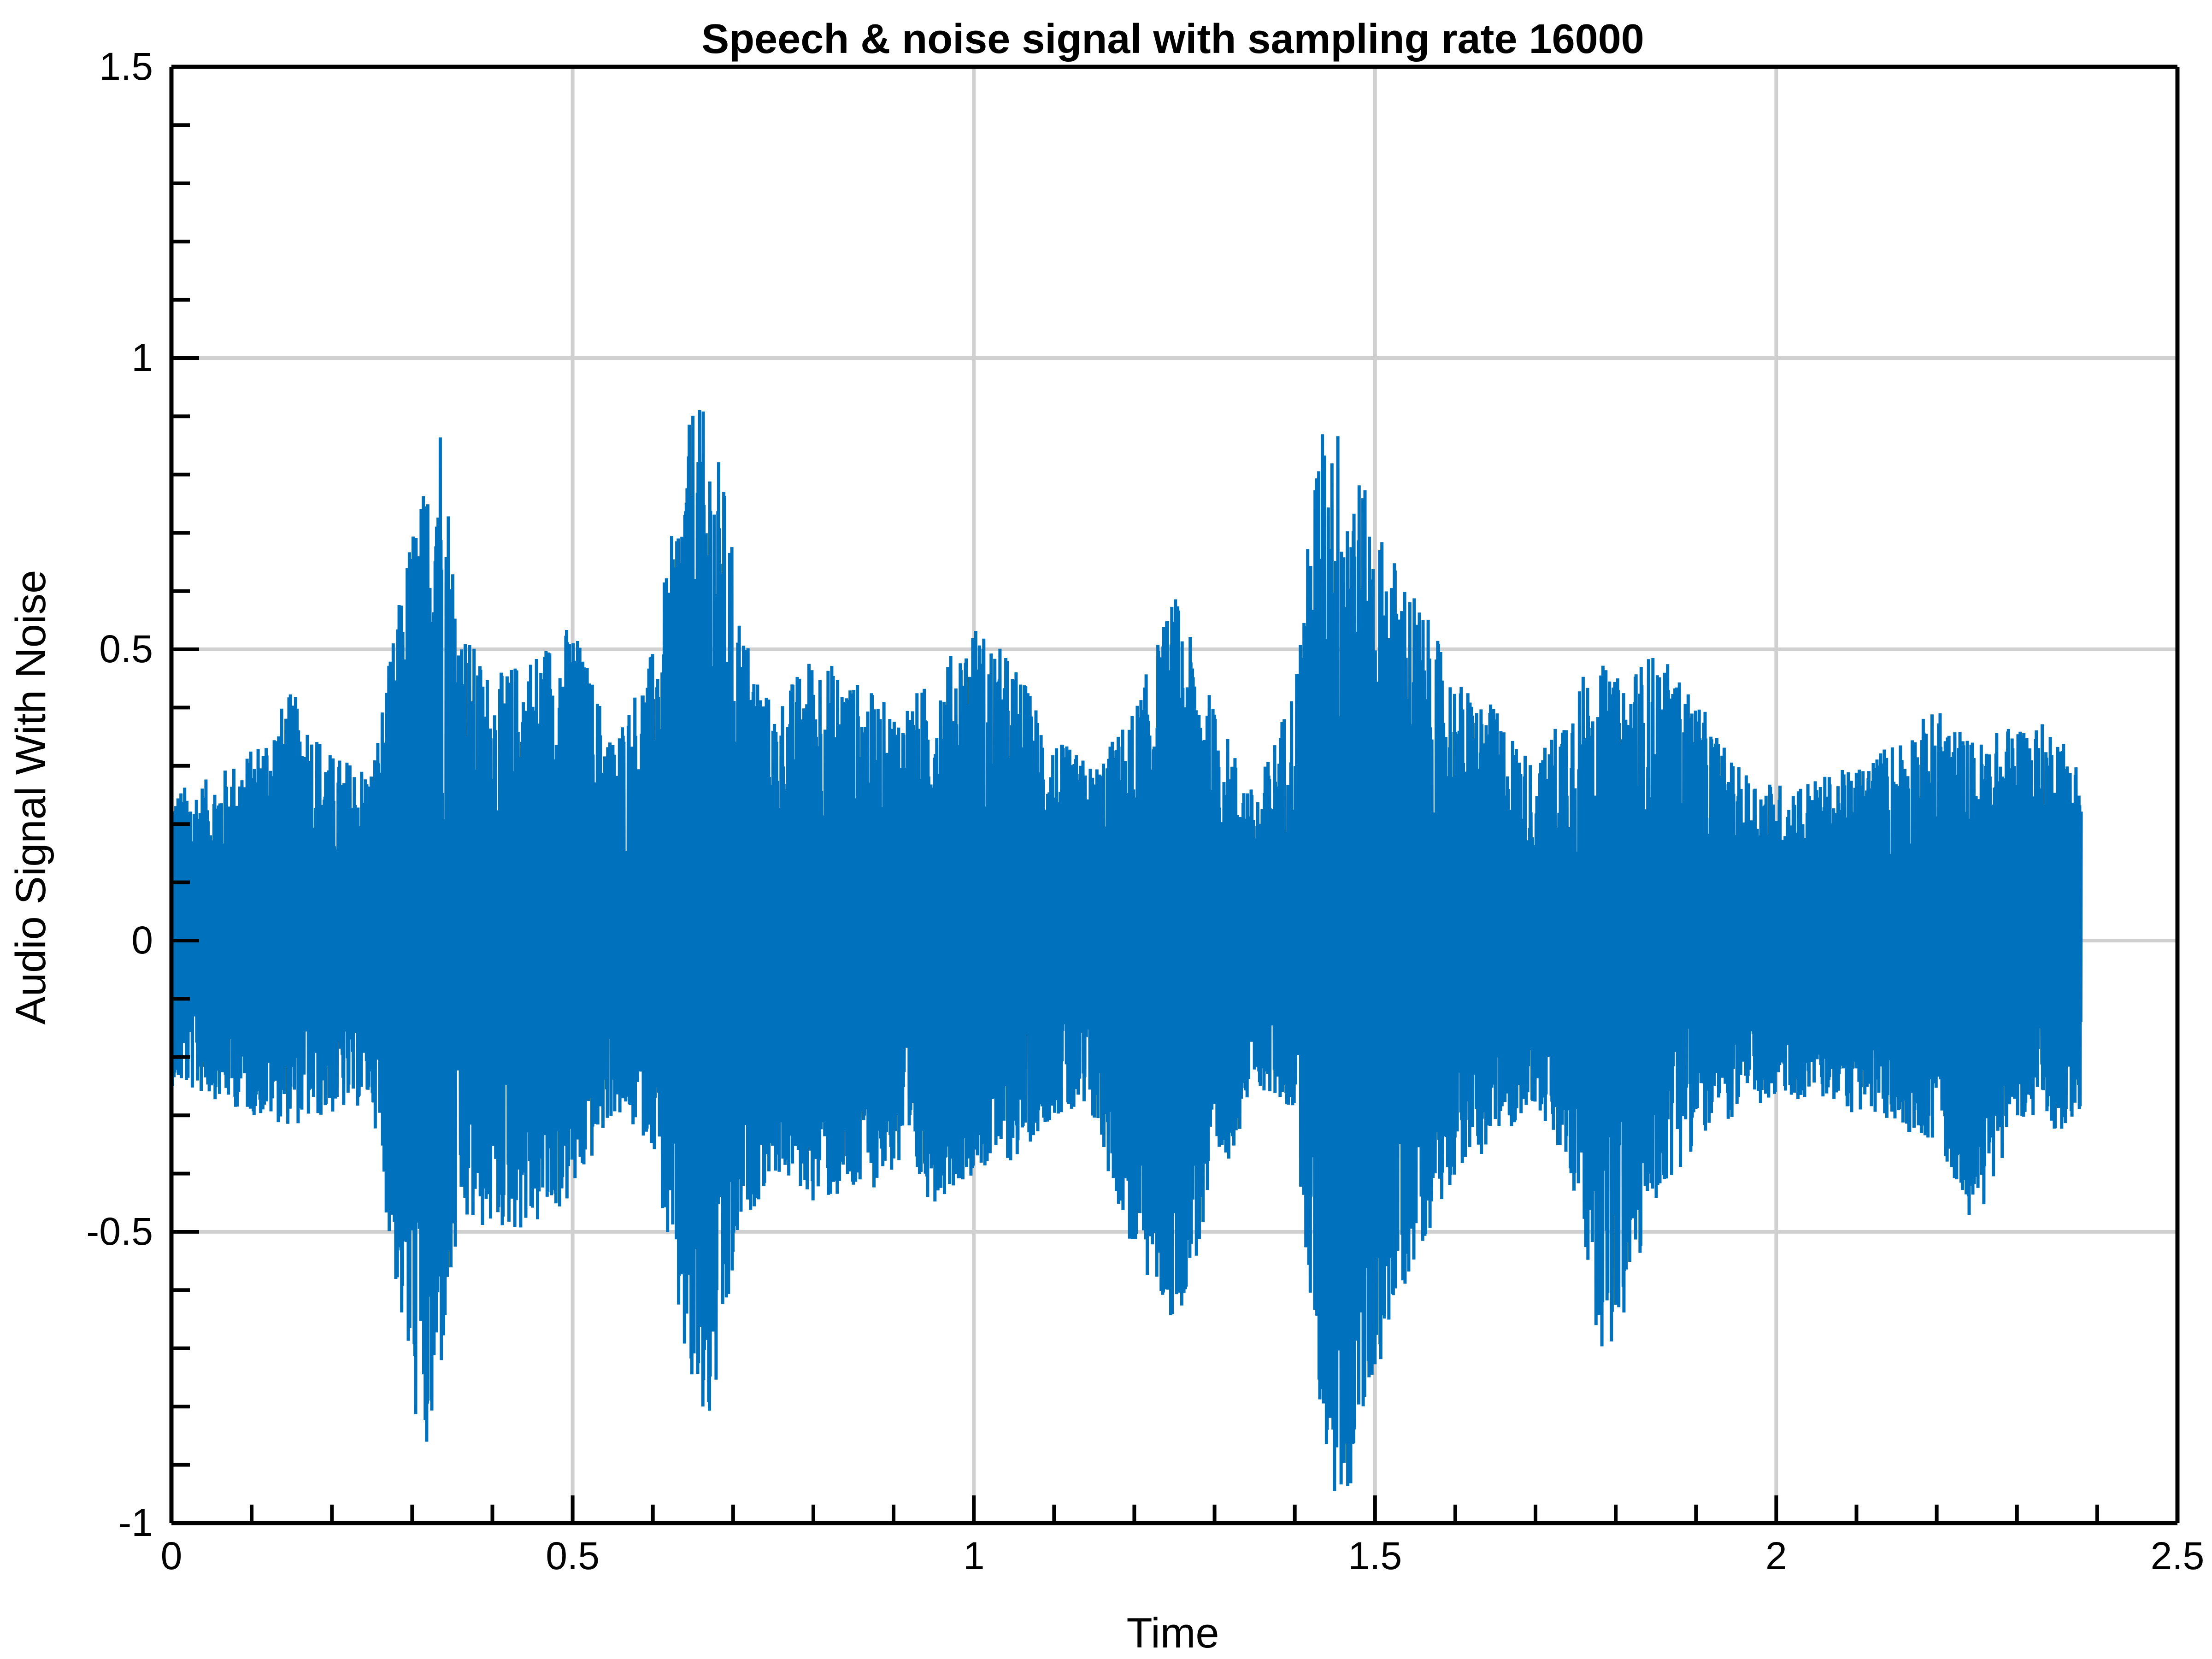 Image resolution: width=2212 pixels, height=1659 pixels. Describe the element at coordinates (1776, 1555) in the screenshot. I see `x-tick-label: 2` at that location.